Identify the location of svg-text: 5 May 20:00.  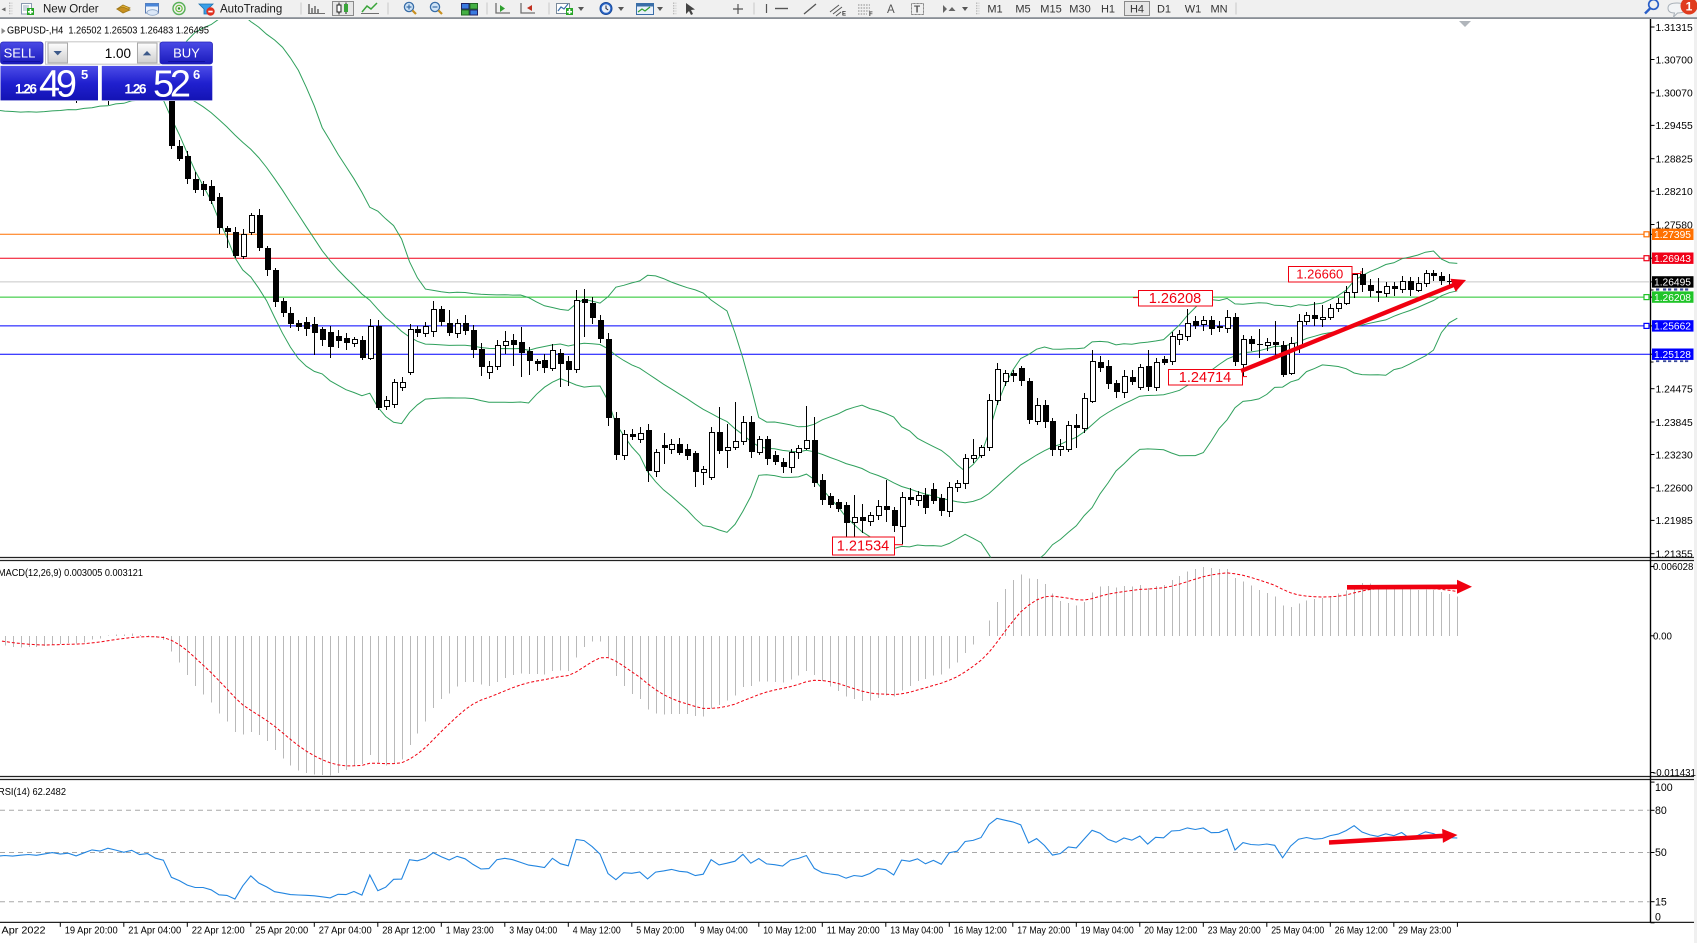
(660, 931).